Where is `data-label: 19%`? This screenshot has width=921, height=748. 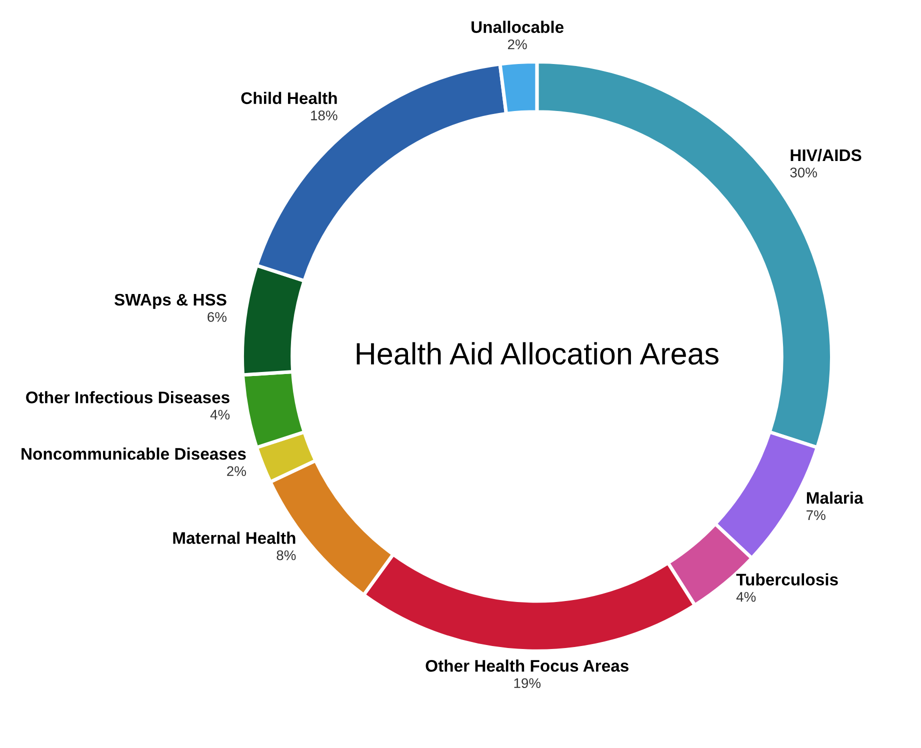
data-label: 19% is located at coordinates (527, 683).